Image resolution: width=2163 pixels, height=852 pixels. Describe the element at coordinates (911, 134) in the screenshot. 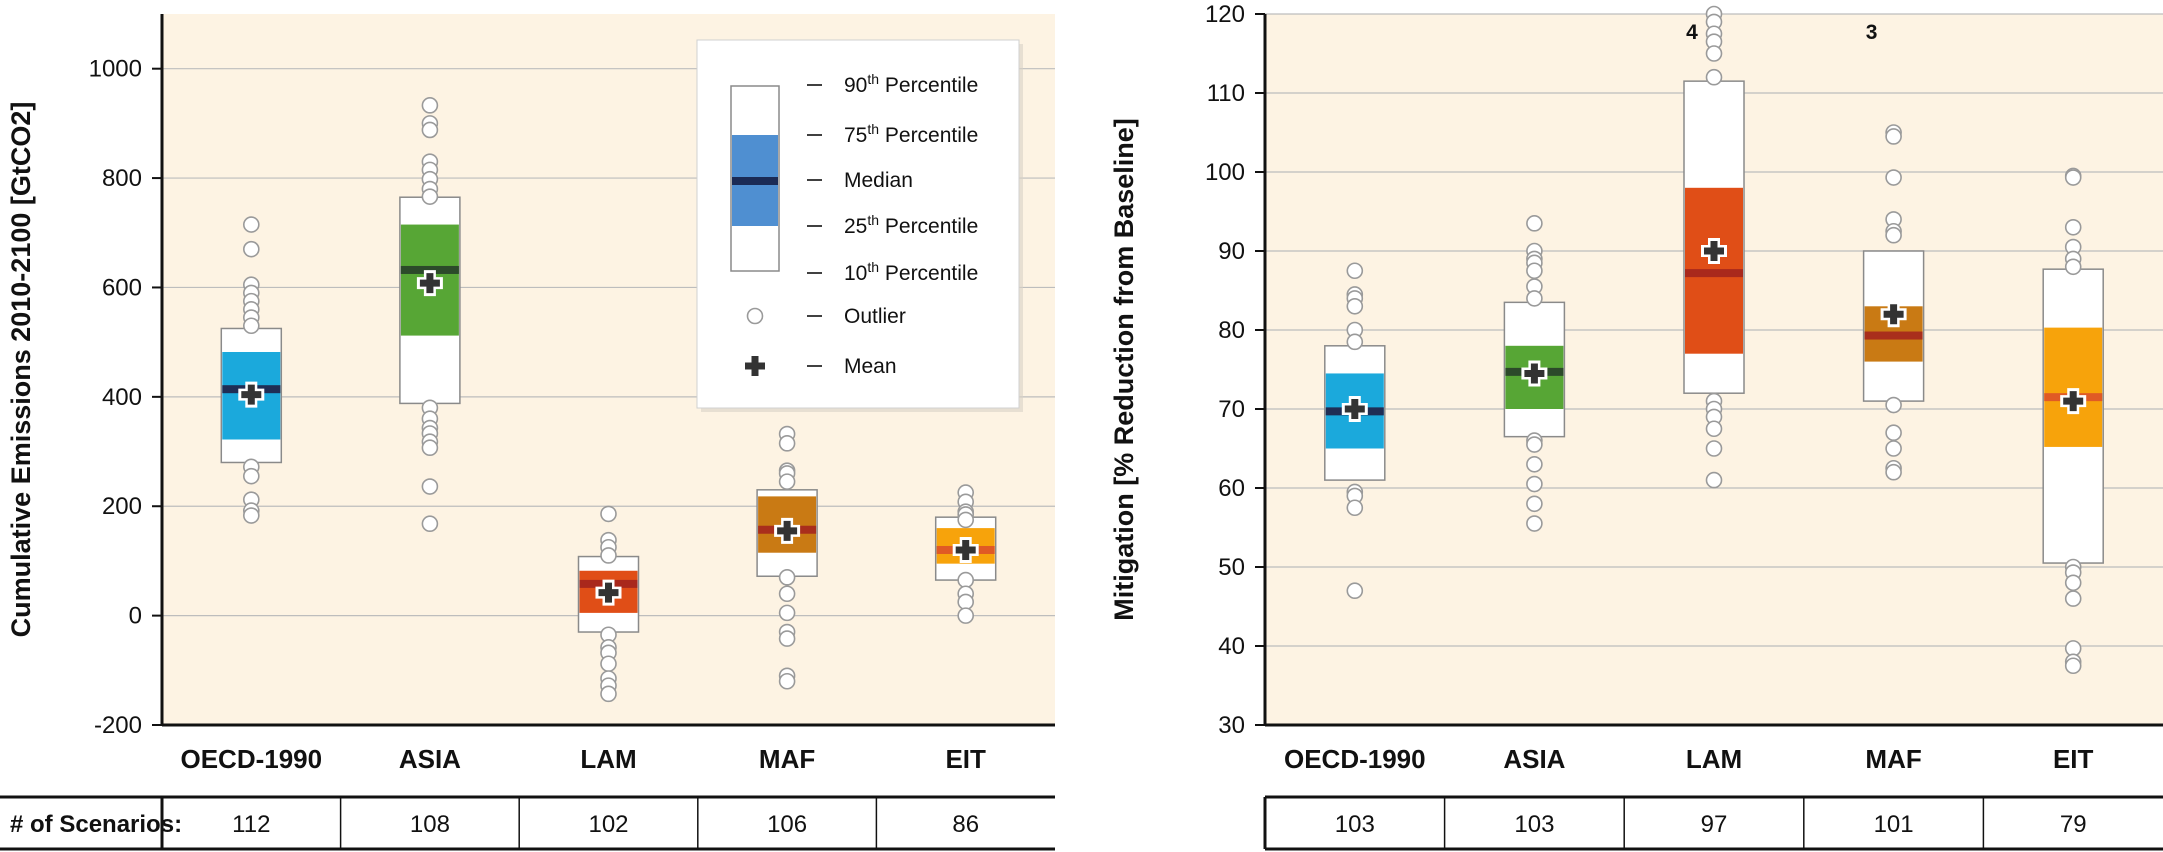

I see `legend-item-label: 75th Percentile` at that location.